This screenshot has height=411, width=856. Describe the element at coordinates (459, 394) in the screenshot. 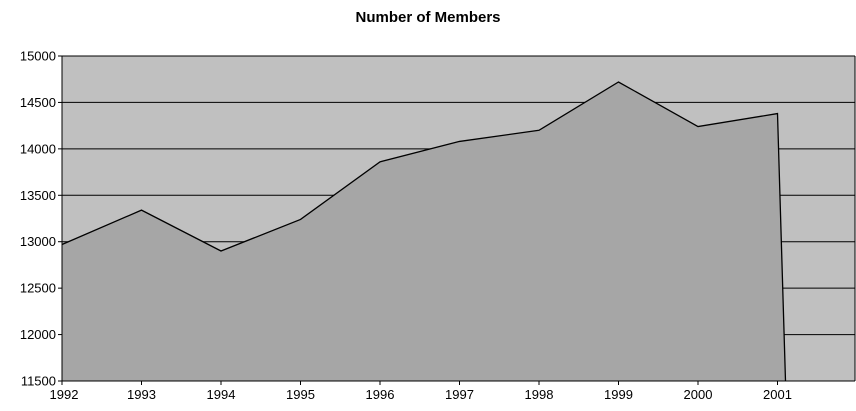

I see `x-tick-label: 1997` at that location.